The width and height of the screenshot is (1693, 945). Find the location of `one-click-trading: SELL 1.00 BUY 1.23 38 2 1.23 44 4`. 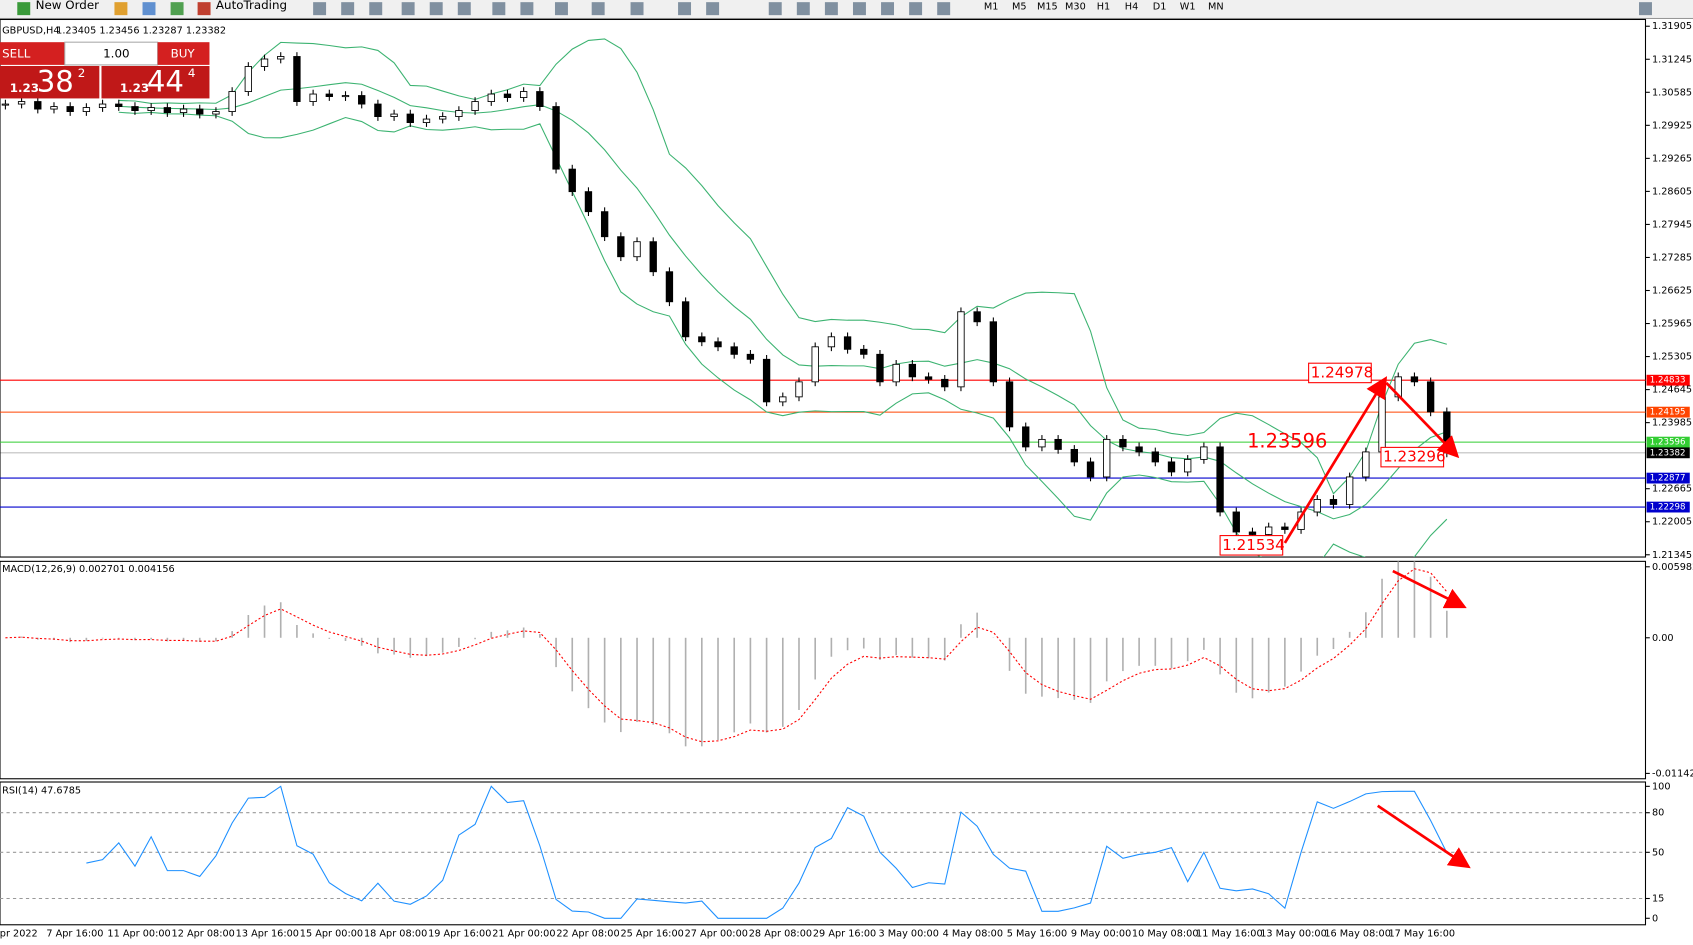

one-click-trading: SELL 1.00 BUY 1.23 38 2 1.23 44 4 is located at coordinates (105, 70).